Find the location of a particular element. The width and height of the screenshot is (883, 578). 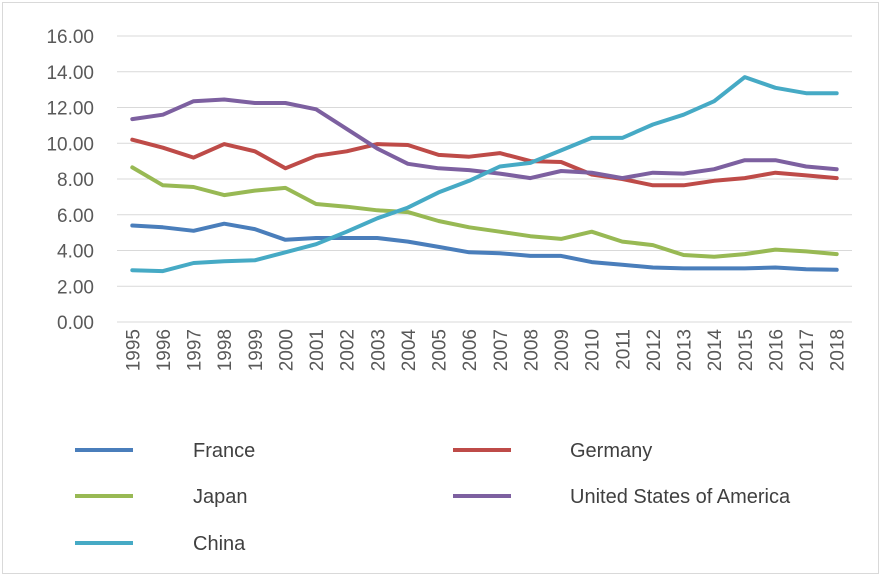

x-tick-label: 2003 is located at coordinates (378, 350).